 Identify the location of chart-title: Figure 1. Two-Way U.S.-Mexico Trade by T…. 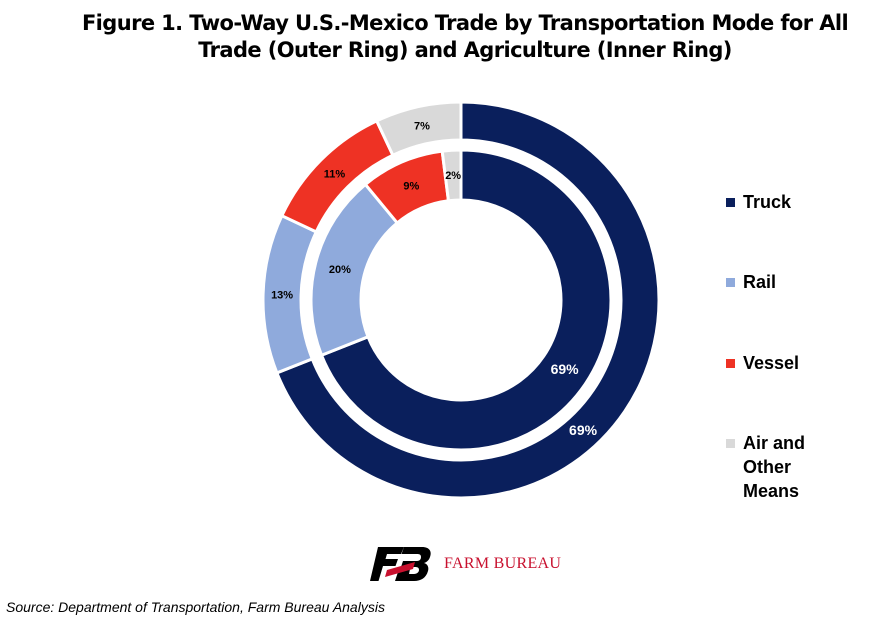
(465, 37).